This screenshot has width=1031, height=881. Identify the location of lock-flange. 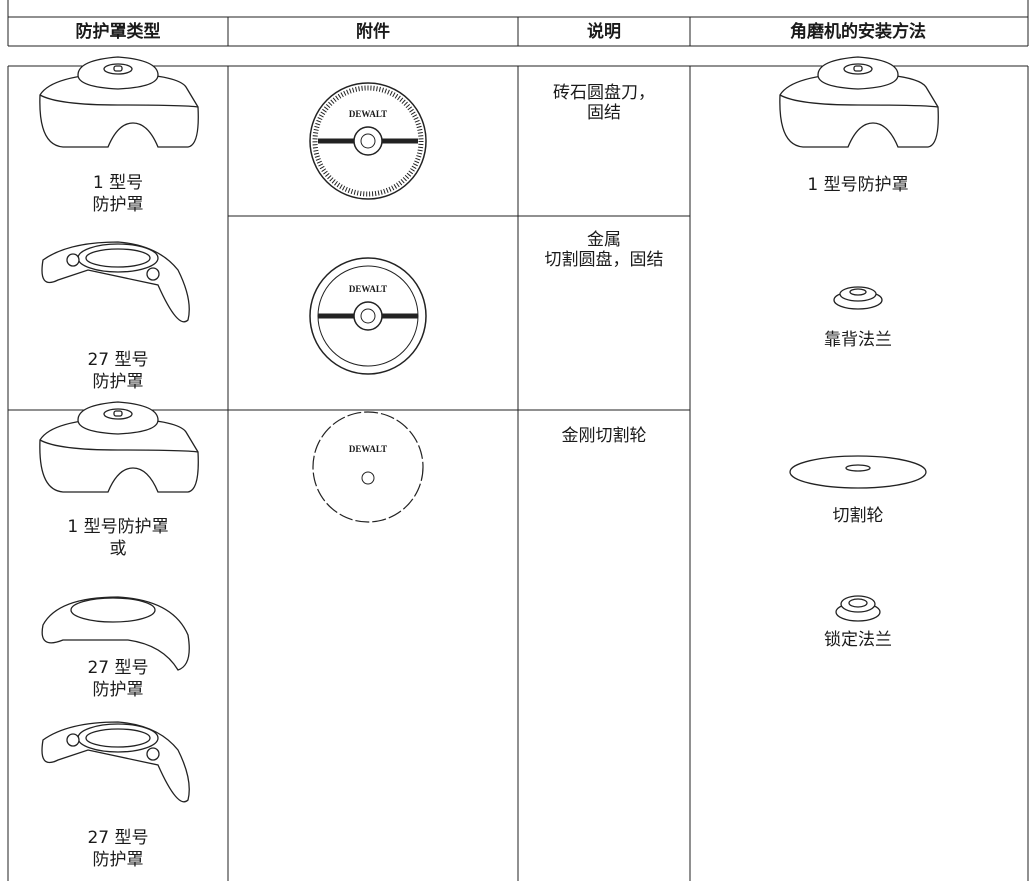
(858, 608).